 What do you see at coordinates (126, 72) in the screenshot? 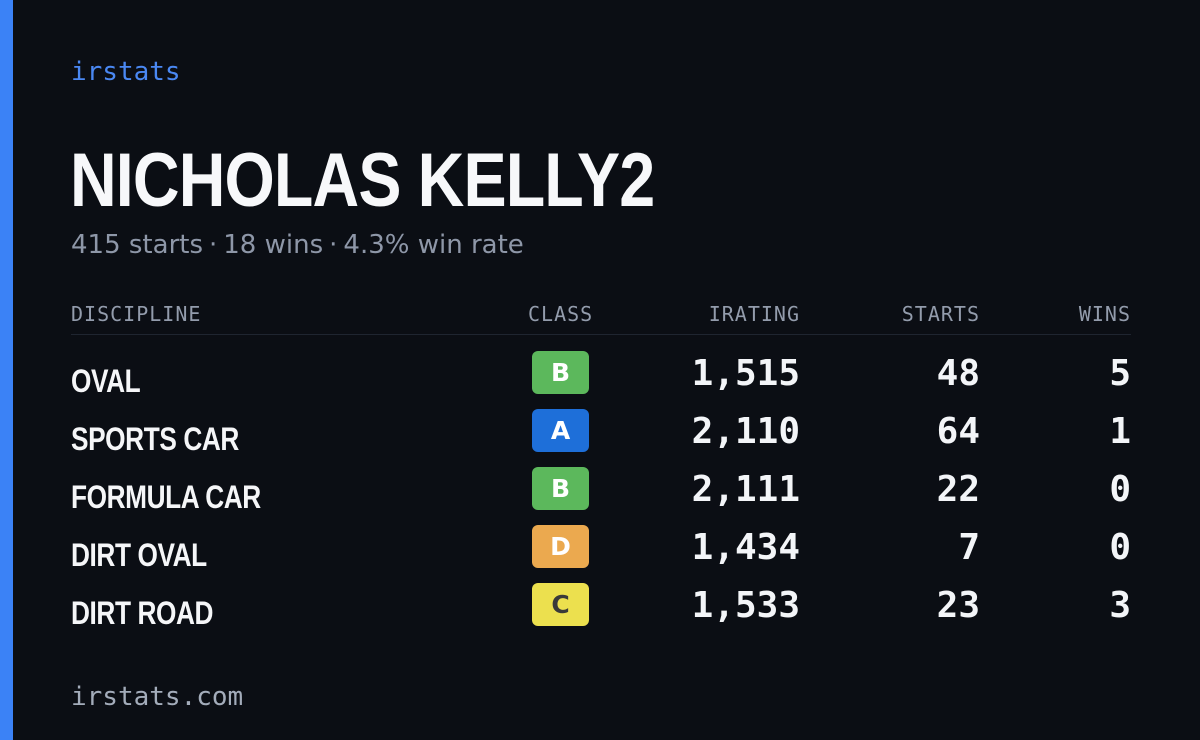
I see `brand-logo-text: irstats` at bounding box center [126, 72].